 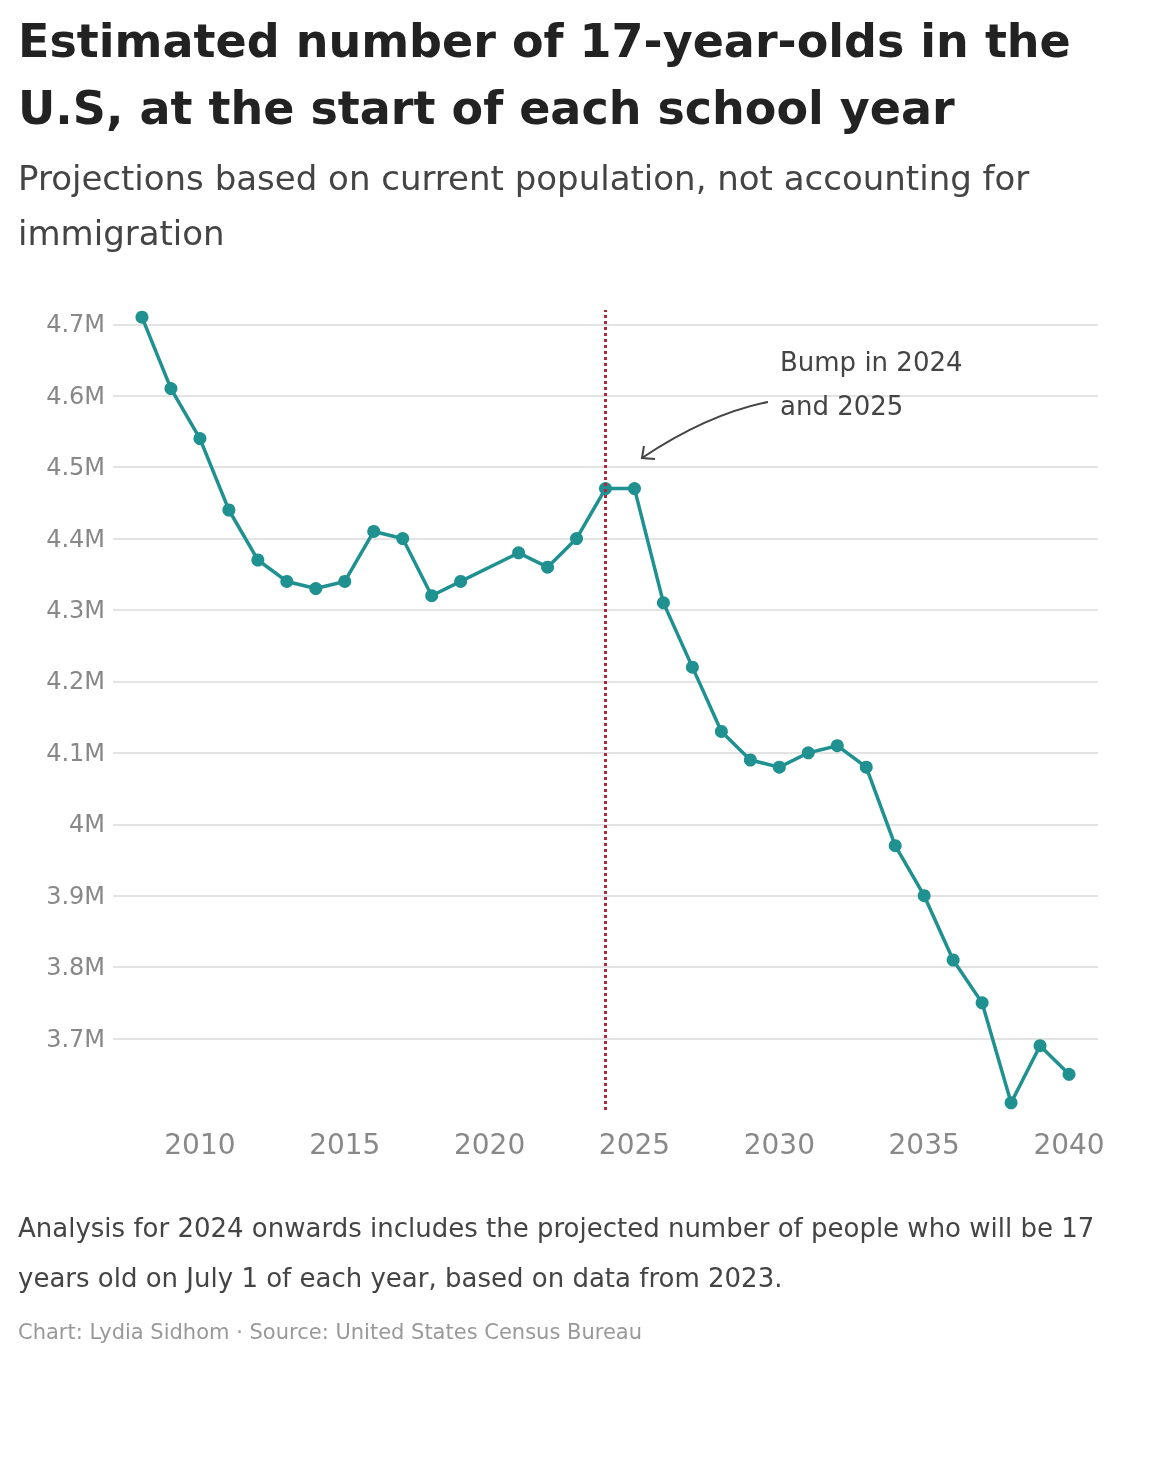 I want to click on x-tick-label: 2025, so click(x=634, y=1144).